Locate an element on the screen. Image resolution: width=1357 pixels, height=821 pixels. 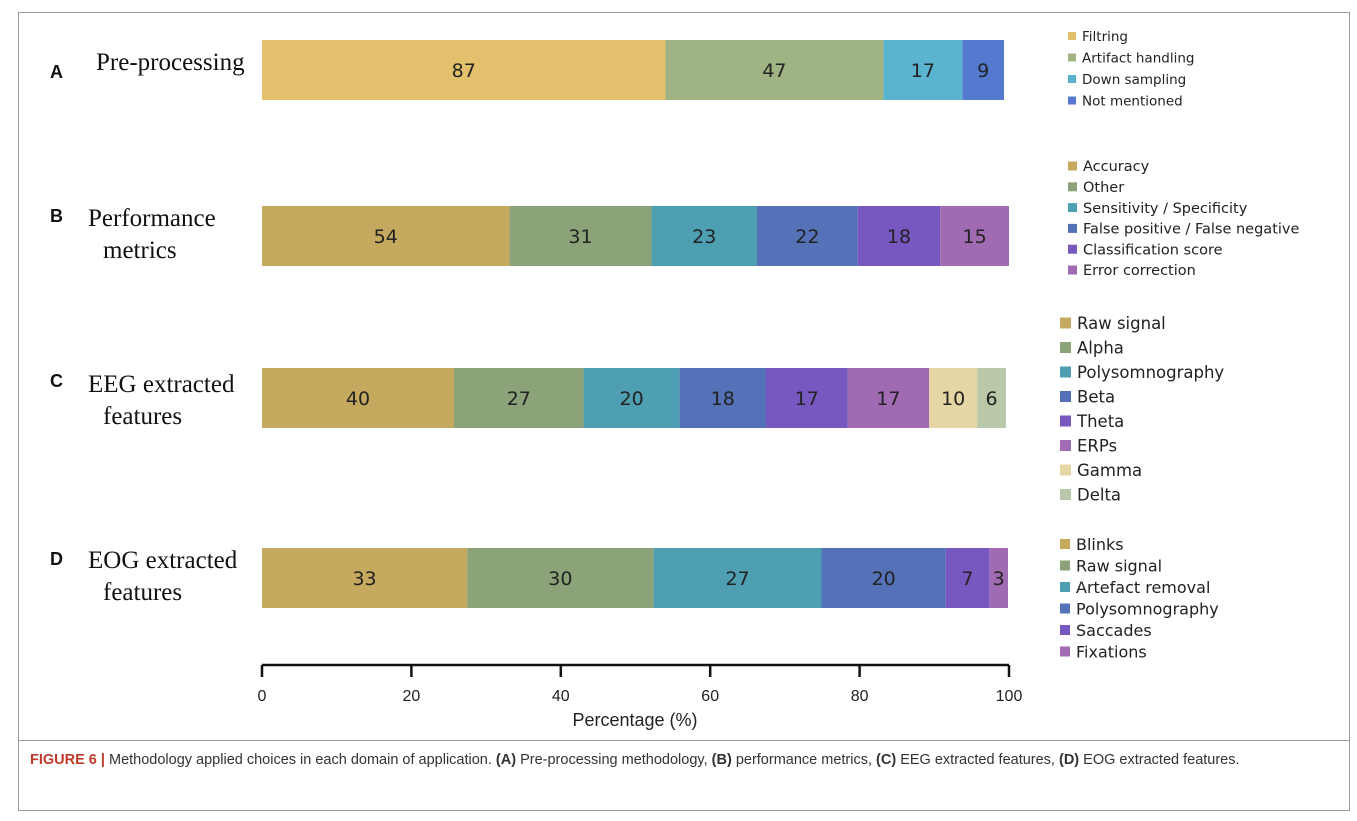
x-tick-label: 20 is located at coordinates (412, 696).